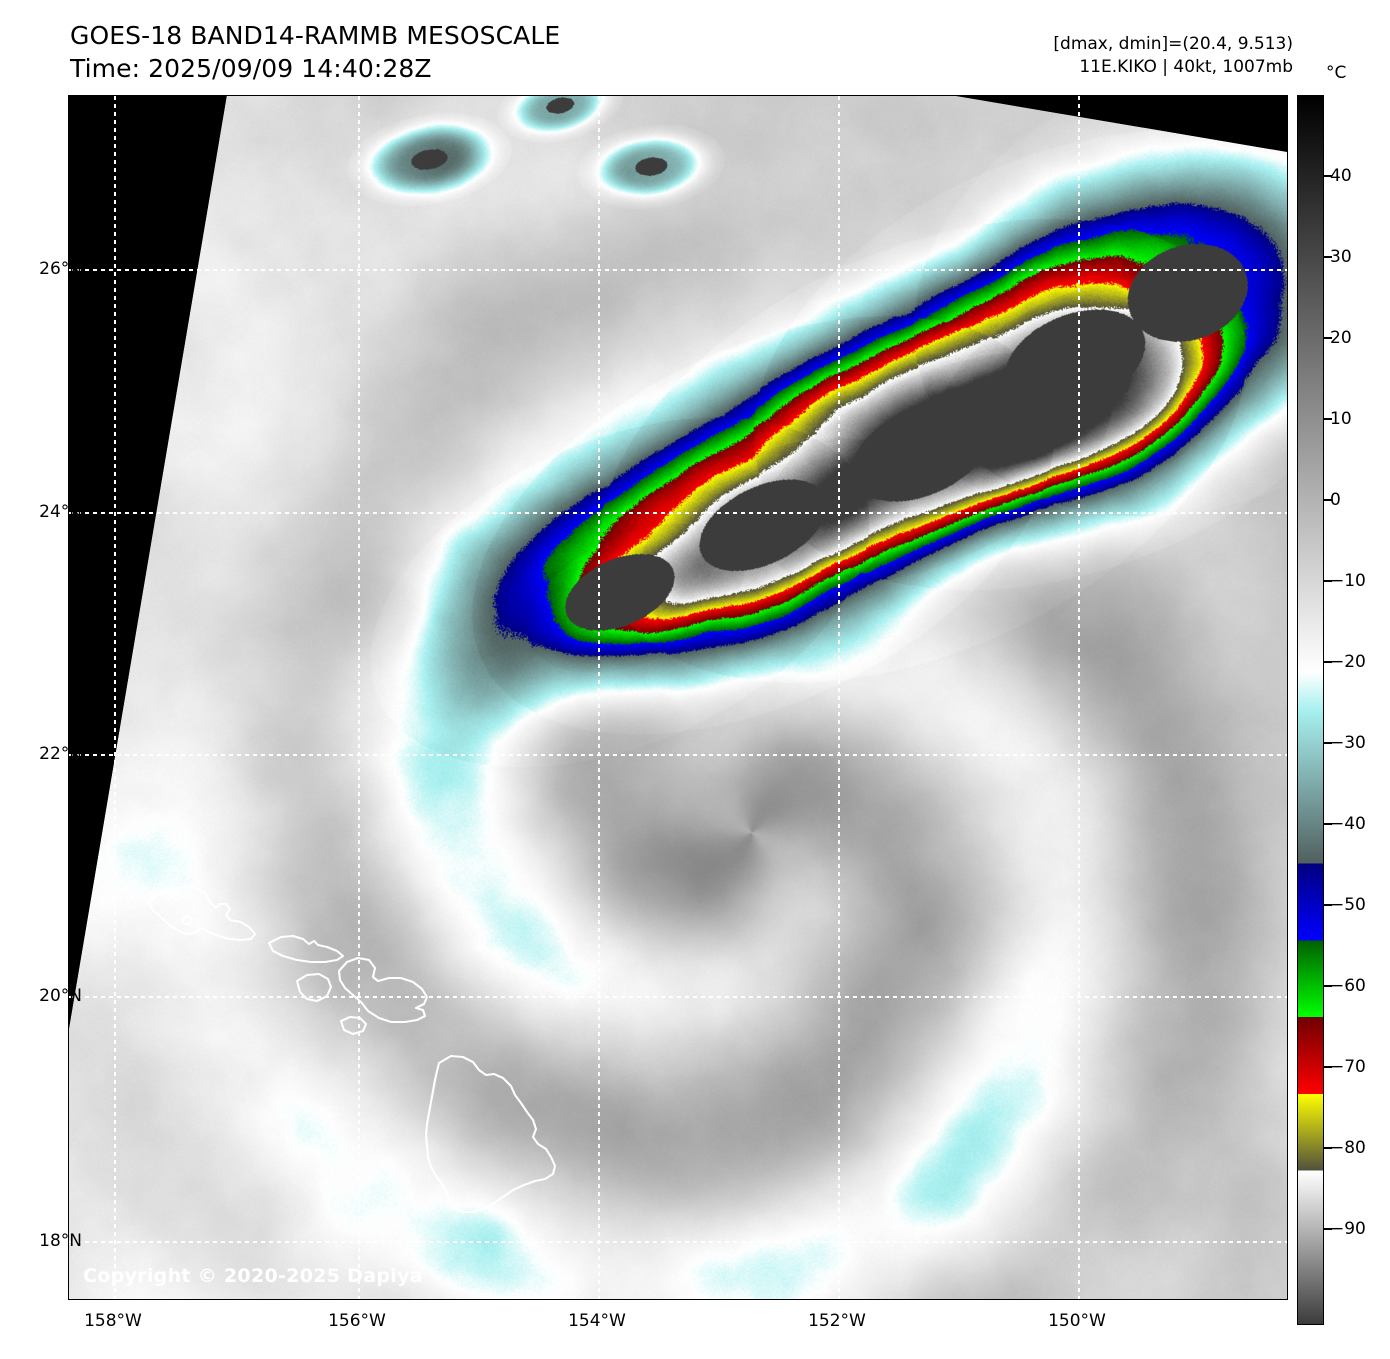  What do you see at coordinates (253, 1276) in the screenshot?
I see `copyright-label: Copyright © 2020-2025 Dapiya` at bounding box center [253, 1276].